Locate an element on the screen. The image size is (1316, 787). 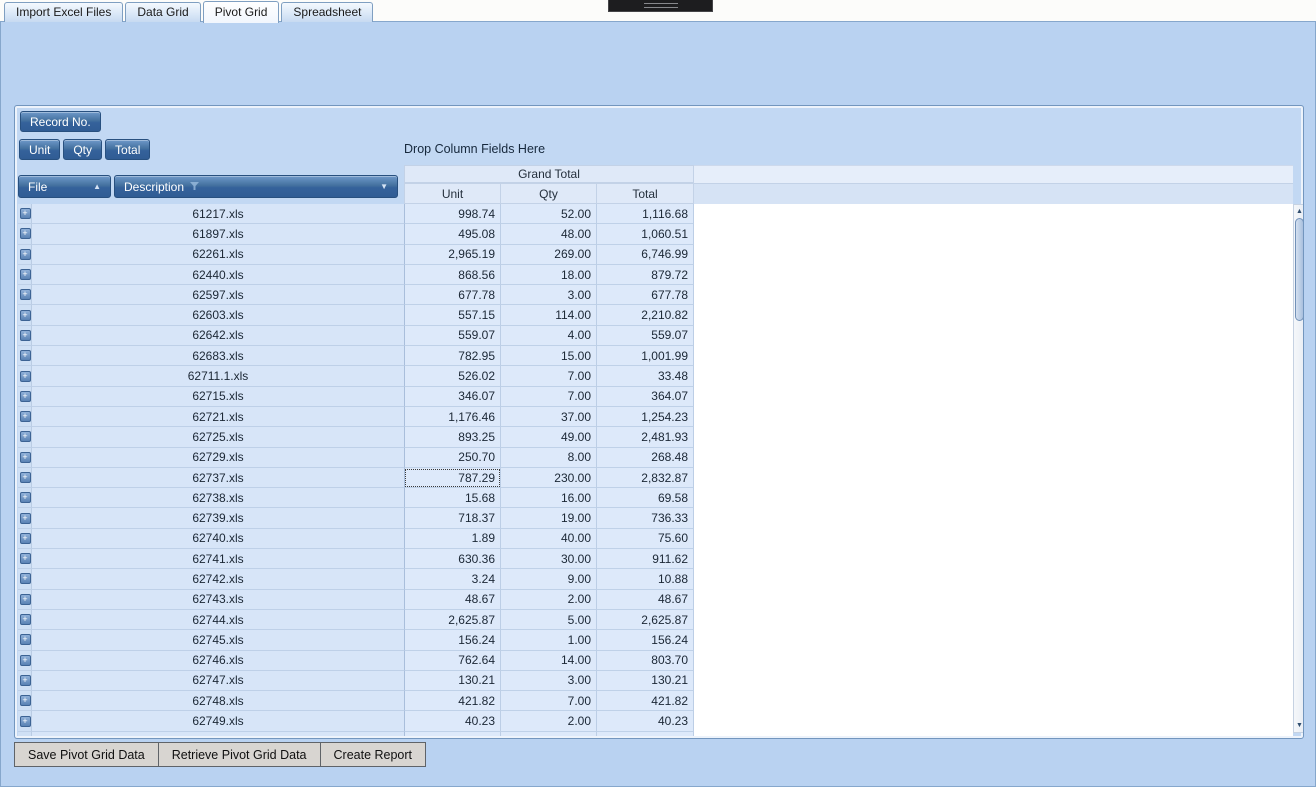
row-file-cell: 62597.xls is located at coordinates (218, 295).